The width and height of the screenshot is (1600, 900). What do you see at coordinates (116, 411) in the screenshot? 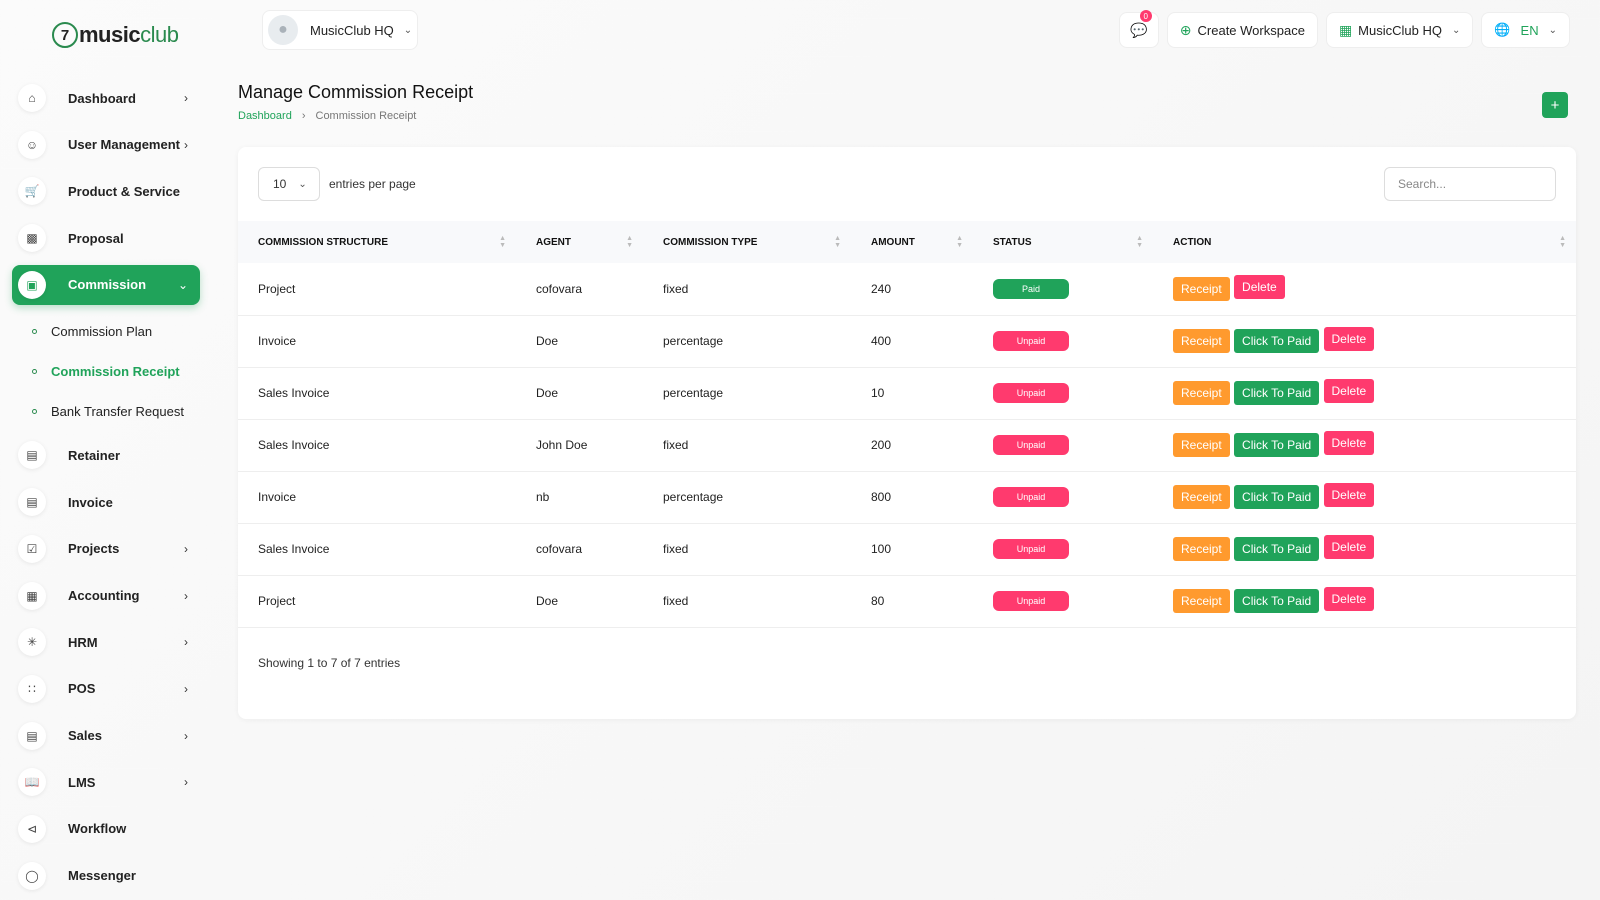
I see `submenu-item: Bank Transfer Request` at bounding box center [116, 411].